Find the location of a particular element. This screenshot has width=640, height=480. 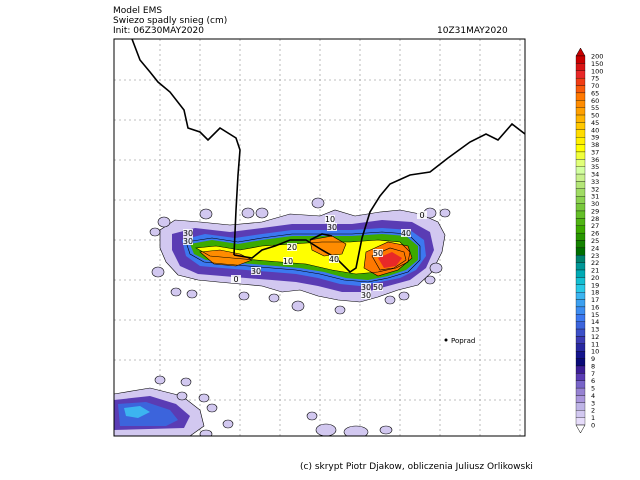

colorbar-tick-label: 24 is located at coordinates (595, 248).